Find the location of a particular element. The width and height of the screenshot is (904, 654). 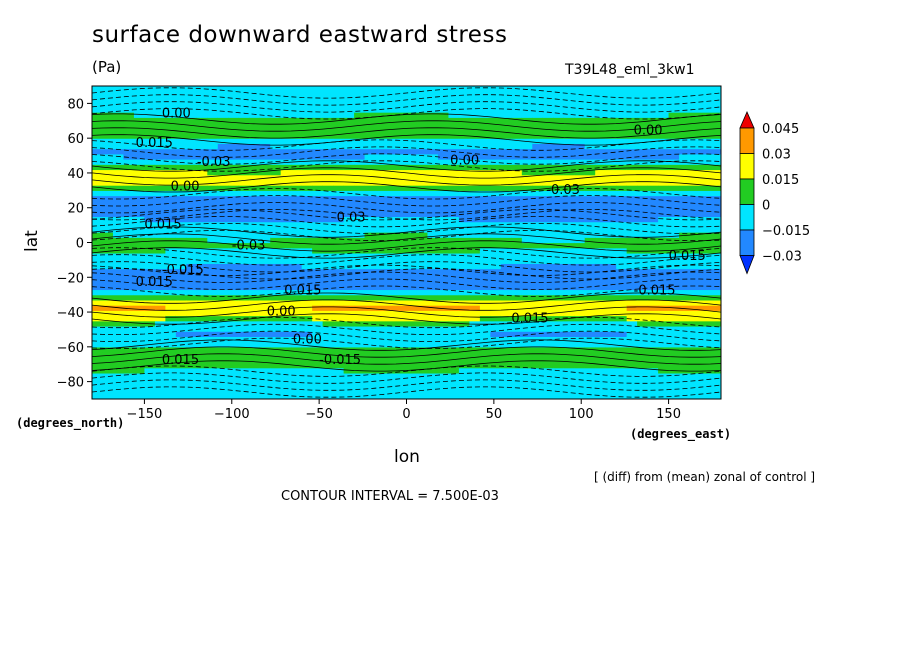

y-tick-label: 20 is located at coordinates (75, 209).